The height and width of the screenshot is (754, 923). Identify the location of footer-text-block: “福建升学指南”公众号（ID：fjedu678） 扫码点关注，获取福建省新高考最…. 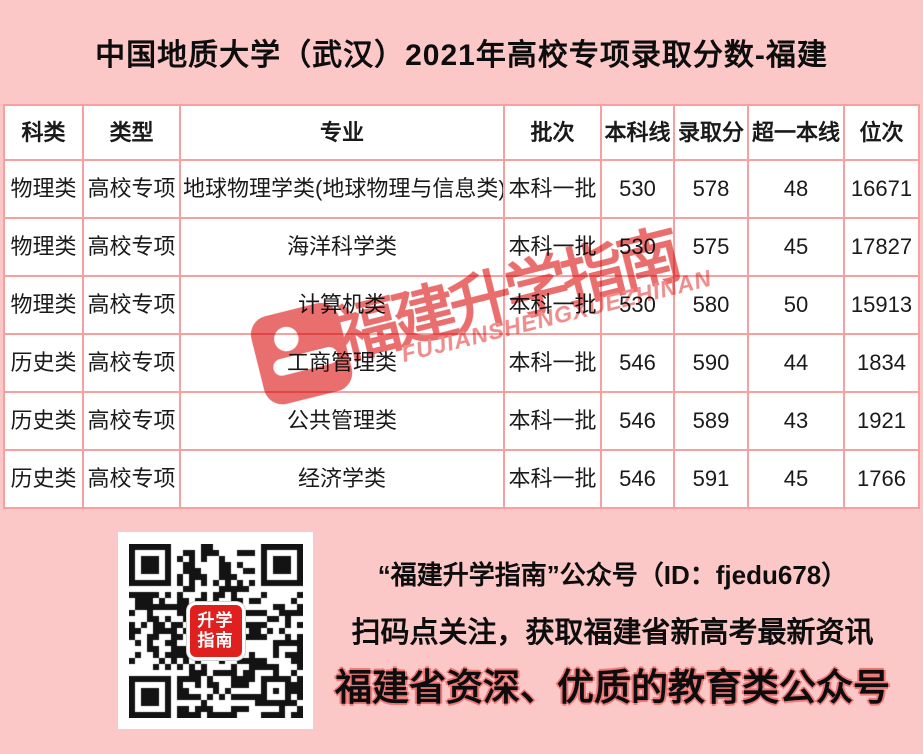
(612, 634).